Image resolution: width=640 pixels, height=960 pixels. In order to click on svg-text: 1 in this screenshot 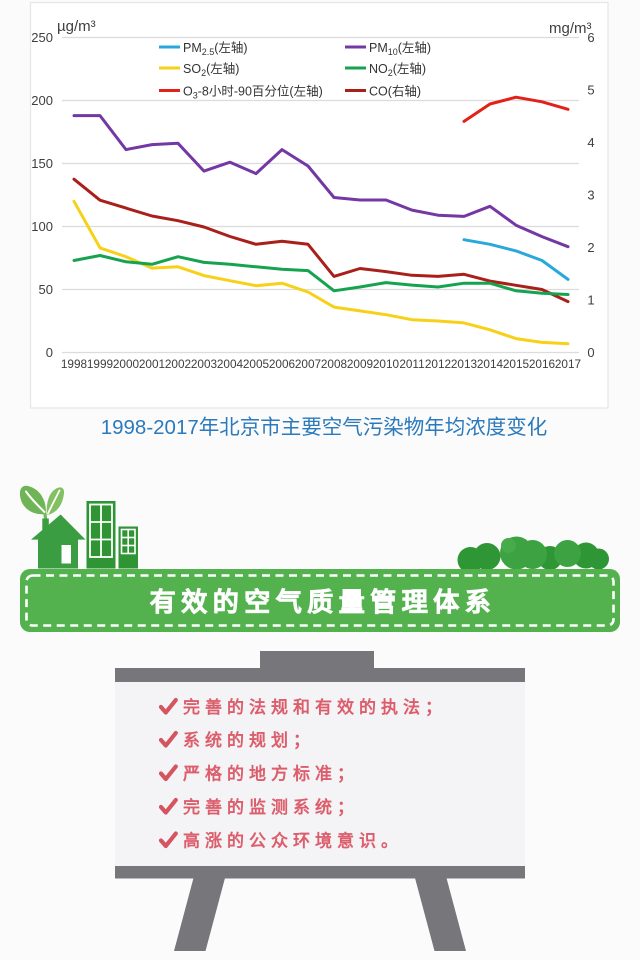, I will do `click(590, 300)`.